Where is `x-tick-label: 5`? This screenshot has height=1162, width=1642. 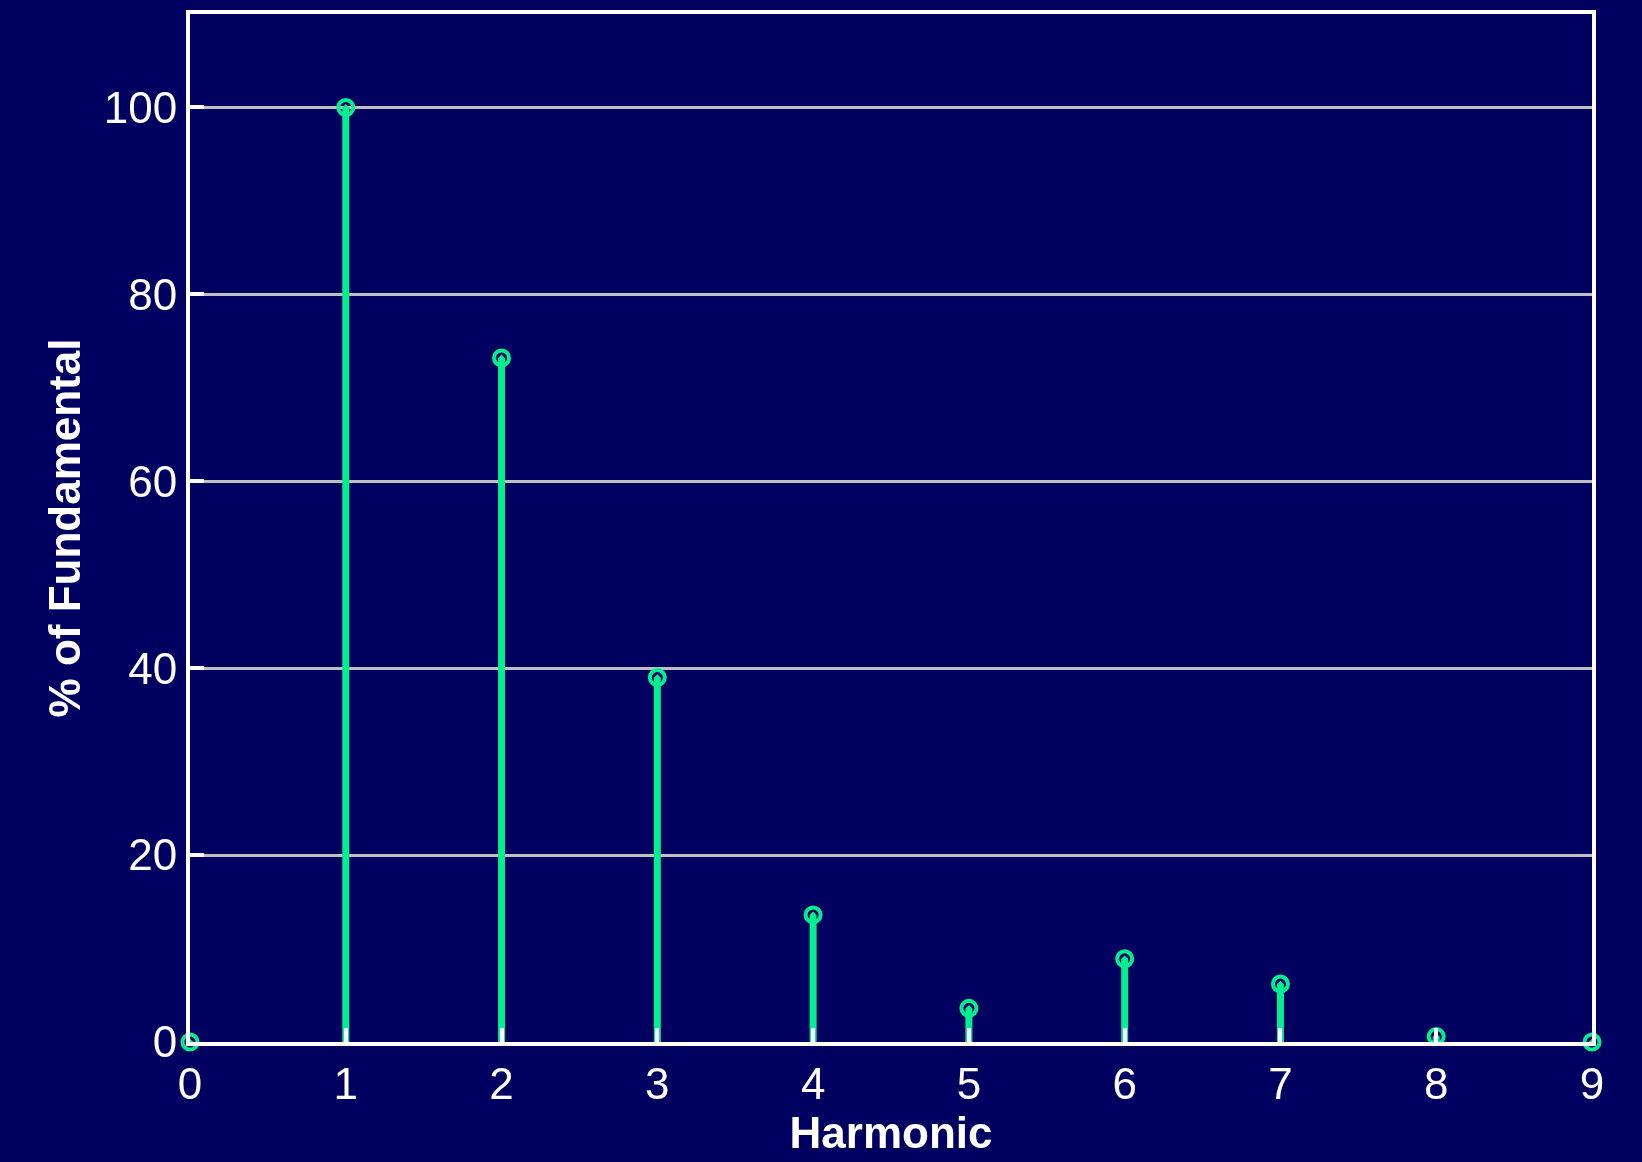 x-tick-label: 5 is located at coordinates (969, 1083).